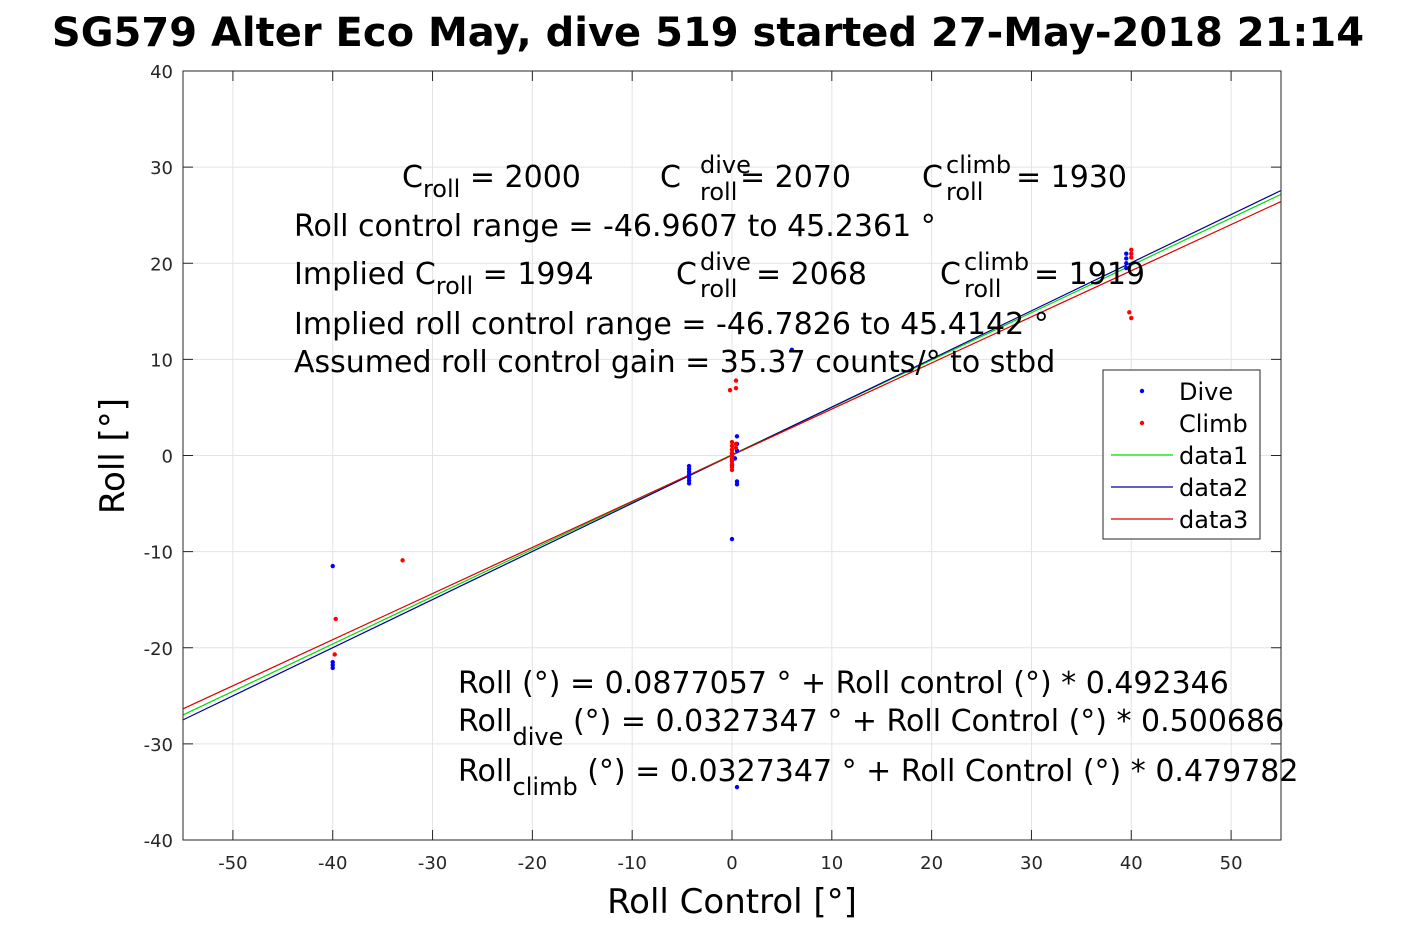  I want to click on legend-label-data2: data2, so click(1213, 488).